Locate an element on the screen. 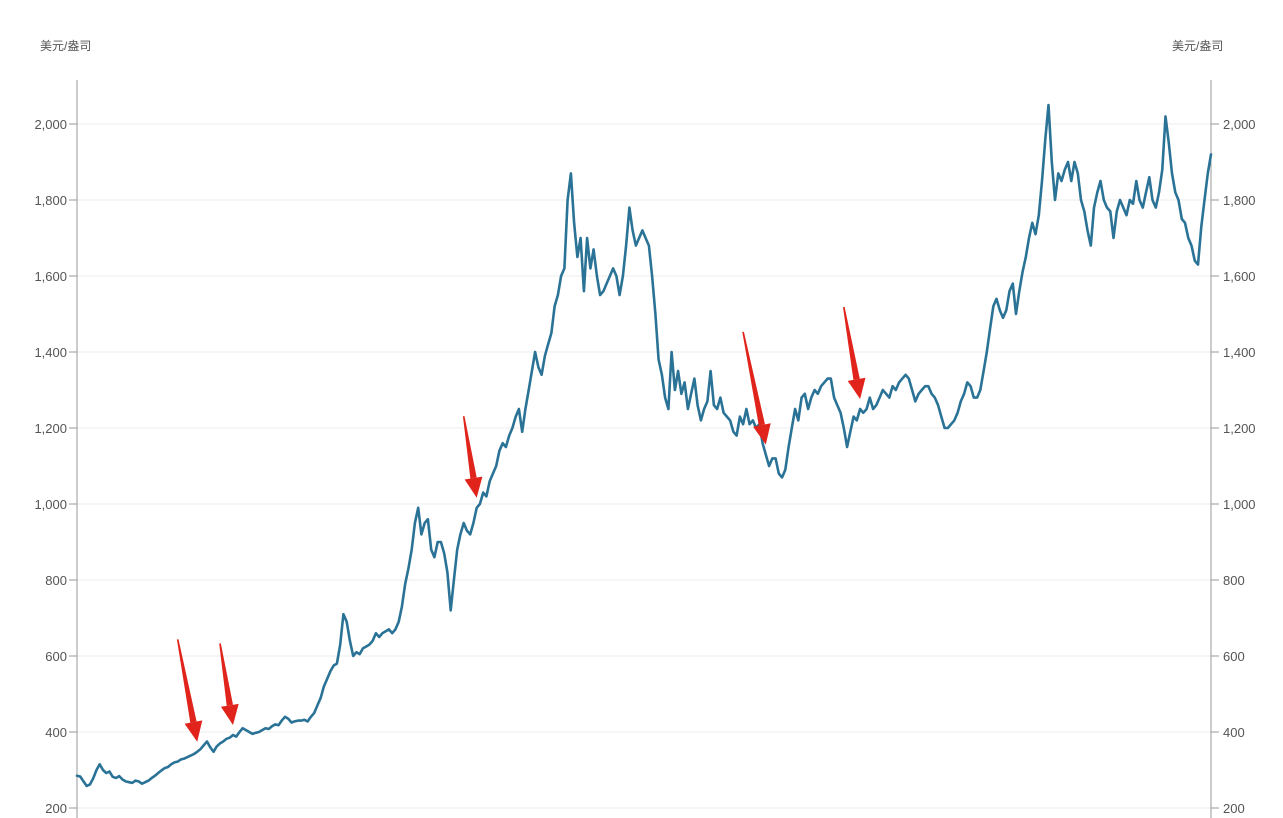 This screenshot has width=1283, height=818. left-y-tick-label: 1,000 is located at coordinates (50, 504).